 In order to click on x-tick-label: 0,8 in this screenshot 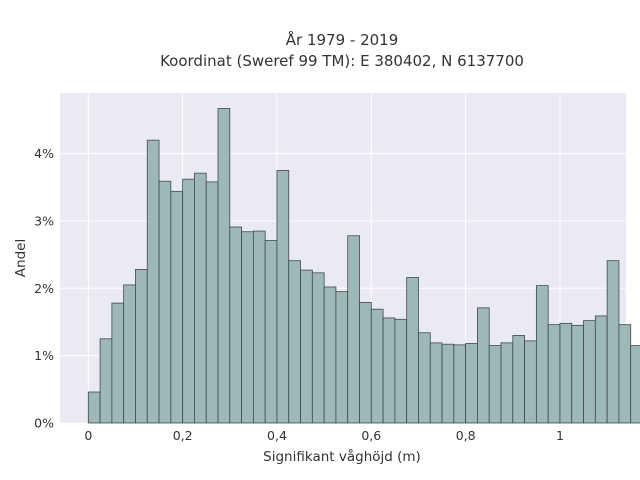, I will do `click(466, 435)`.